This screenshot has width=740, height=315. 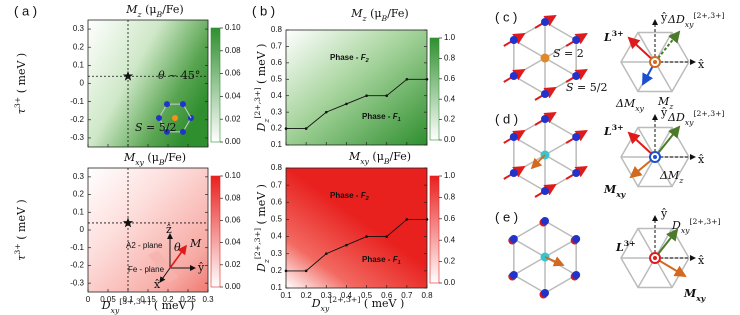 What do you see at coordinates (506, 216) in the screenshot?
I see `panel-label: ( e )` at bounding box center [506, 216].